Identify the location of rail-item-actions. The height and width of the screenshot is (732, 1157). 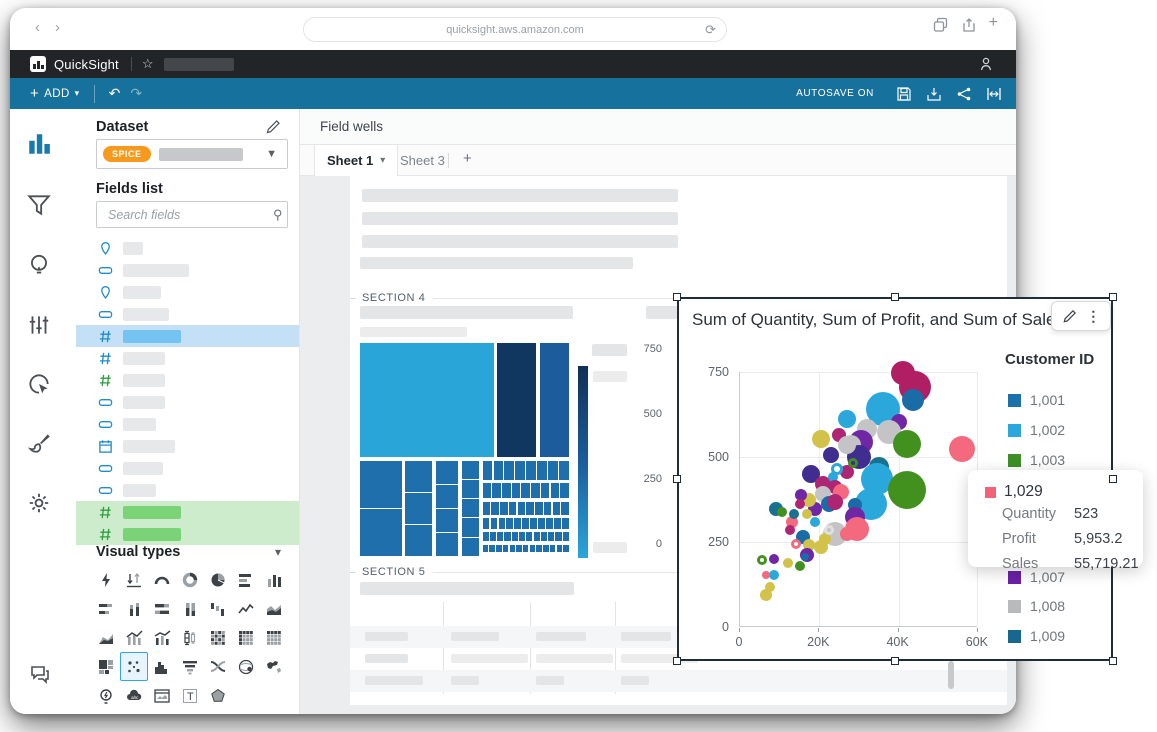
(39, 384).